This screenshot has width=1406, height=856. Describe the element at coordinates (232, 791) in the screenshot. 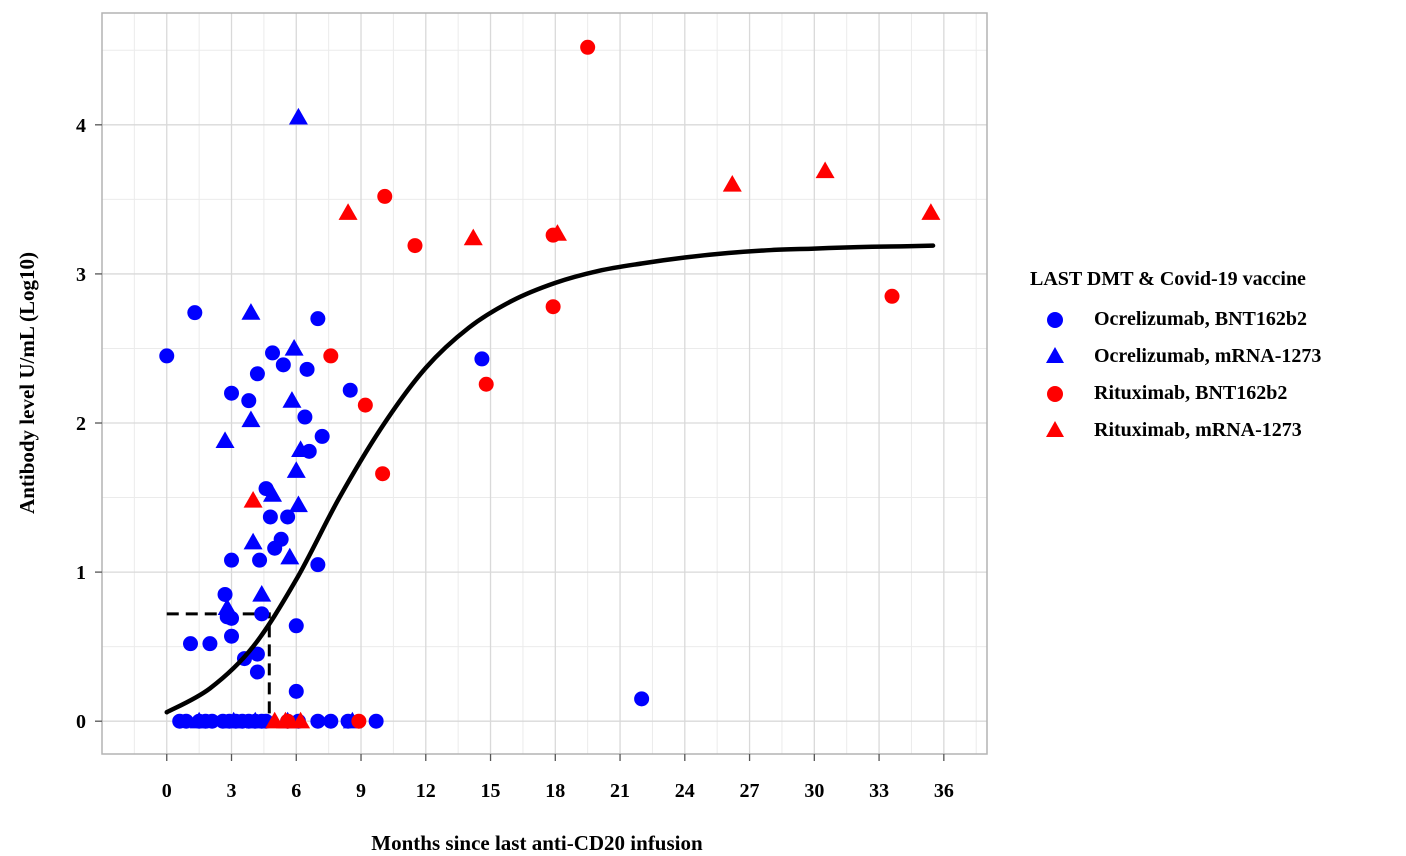

I see `x-tick-label: 3` at that location.